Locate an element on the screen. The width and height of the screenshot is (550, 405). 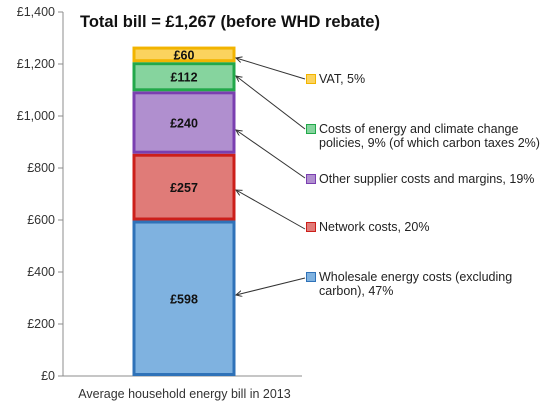
y-tick-label: £200 is located at coordinates (41, 324).